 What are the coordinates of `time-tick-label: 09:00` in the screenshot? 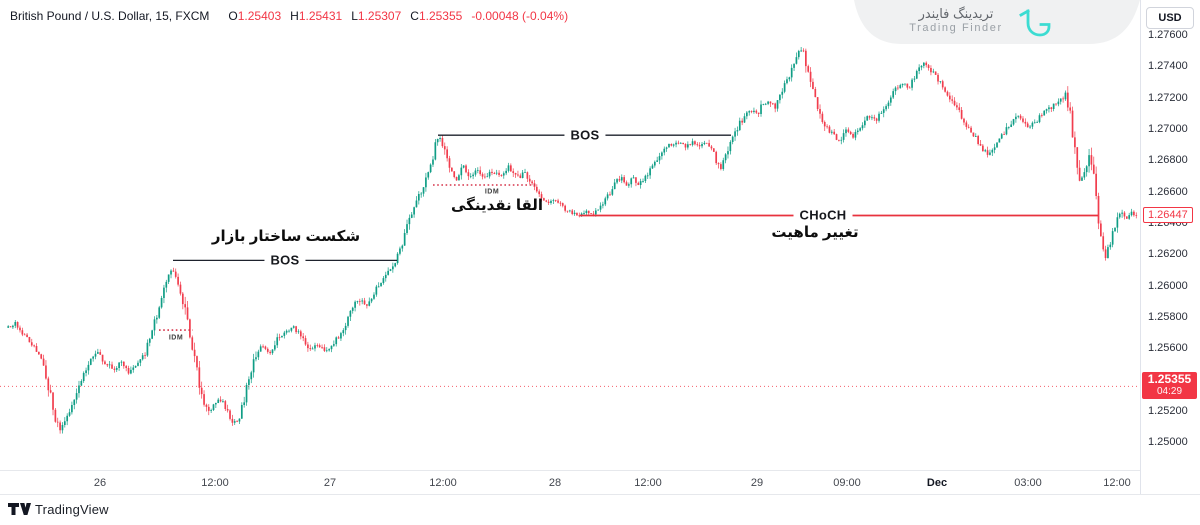 It's located at (847, 483).